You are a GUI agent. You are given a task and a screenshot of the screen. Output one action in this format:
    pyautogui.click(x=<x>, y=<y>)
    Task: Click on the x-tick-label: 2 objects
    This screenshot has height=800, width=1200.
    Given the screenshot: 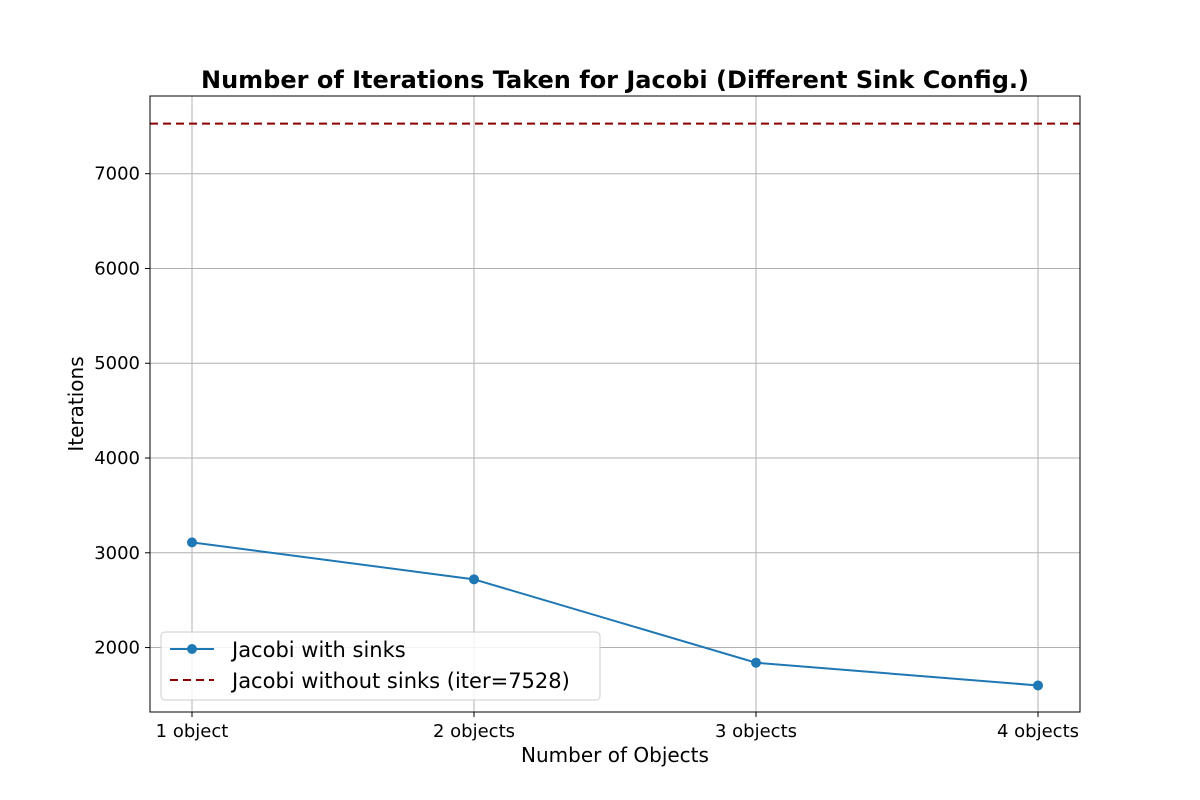 What is the action you would take?
    pyautogui.click(x=474, y=731)
    